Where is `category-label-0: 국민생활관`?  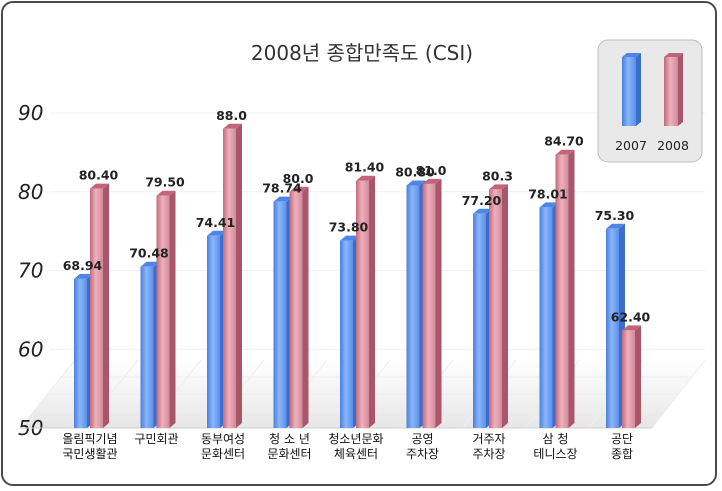
category-label-0: 국민생활관 is located at coordinates (89, 454).